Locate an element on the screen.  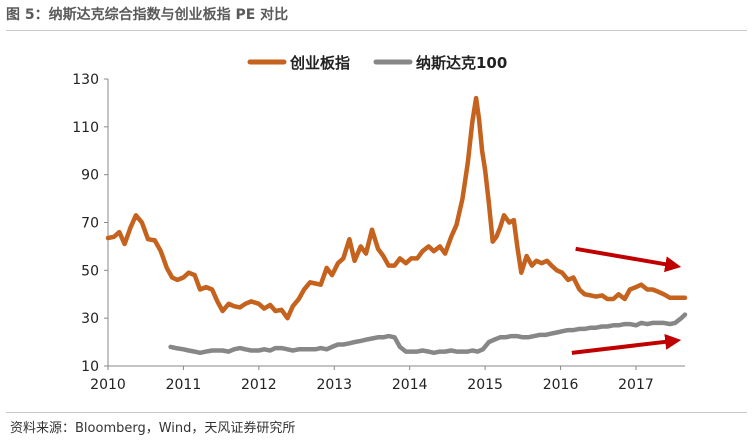
x-tick-label: 2015 is located at coordinates (485, 385).